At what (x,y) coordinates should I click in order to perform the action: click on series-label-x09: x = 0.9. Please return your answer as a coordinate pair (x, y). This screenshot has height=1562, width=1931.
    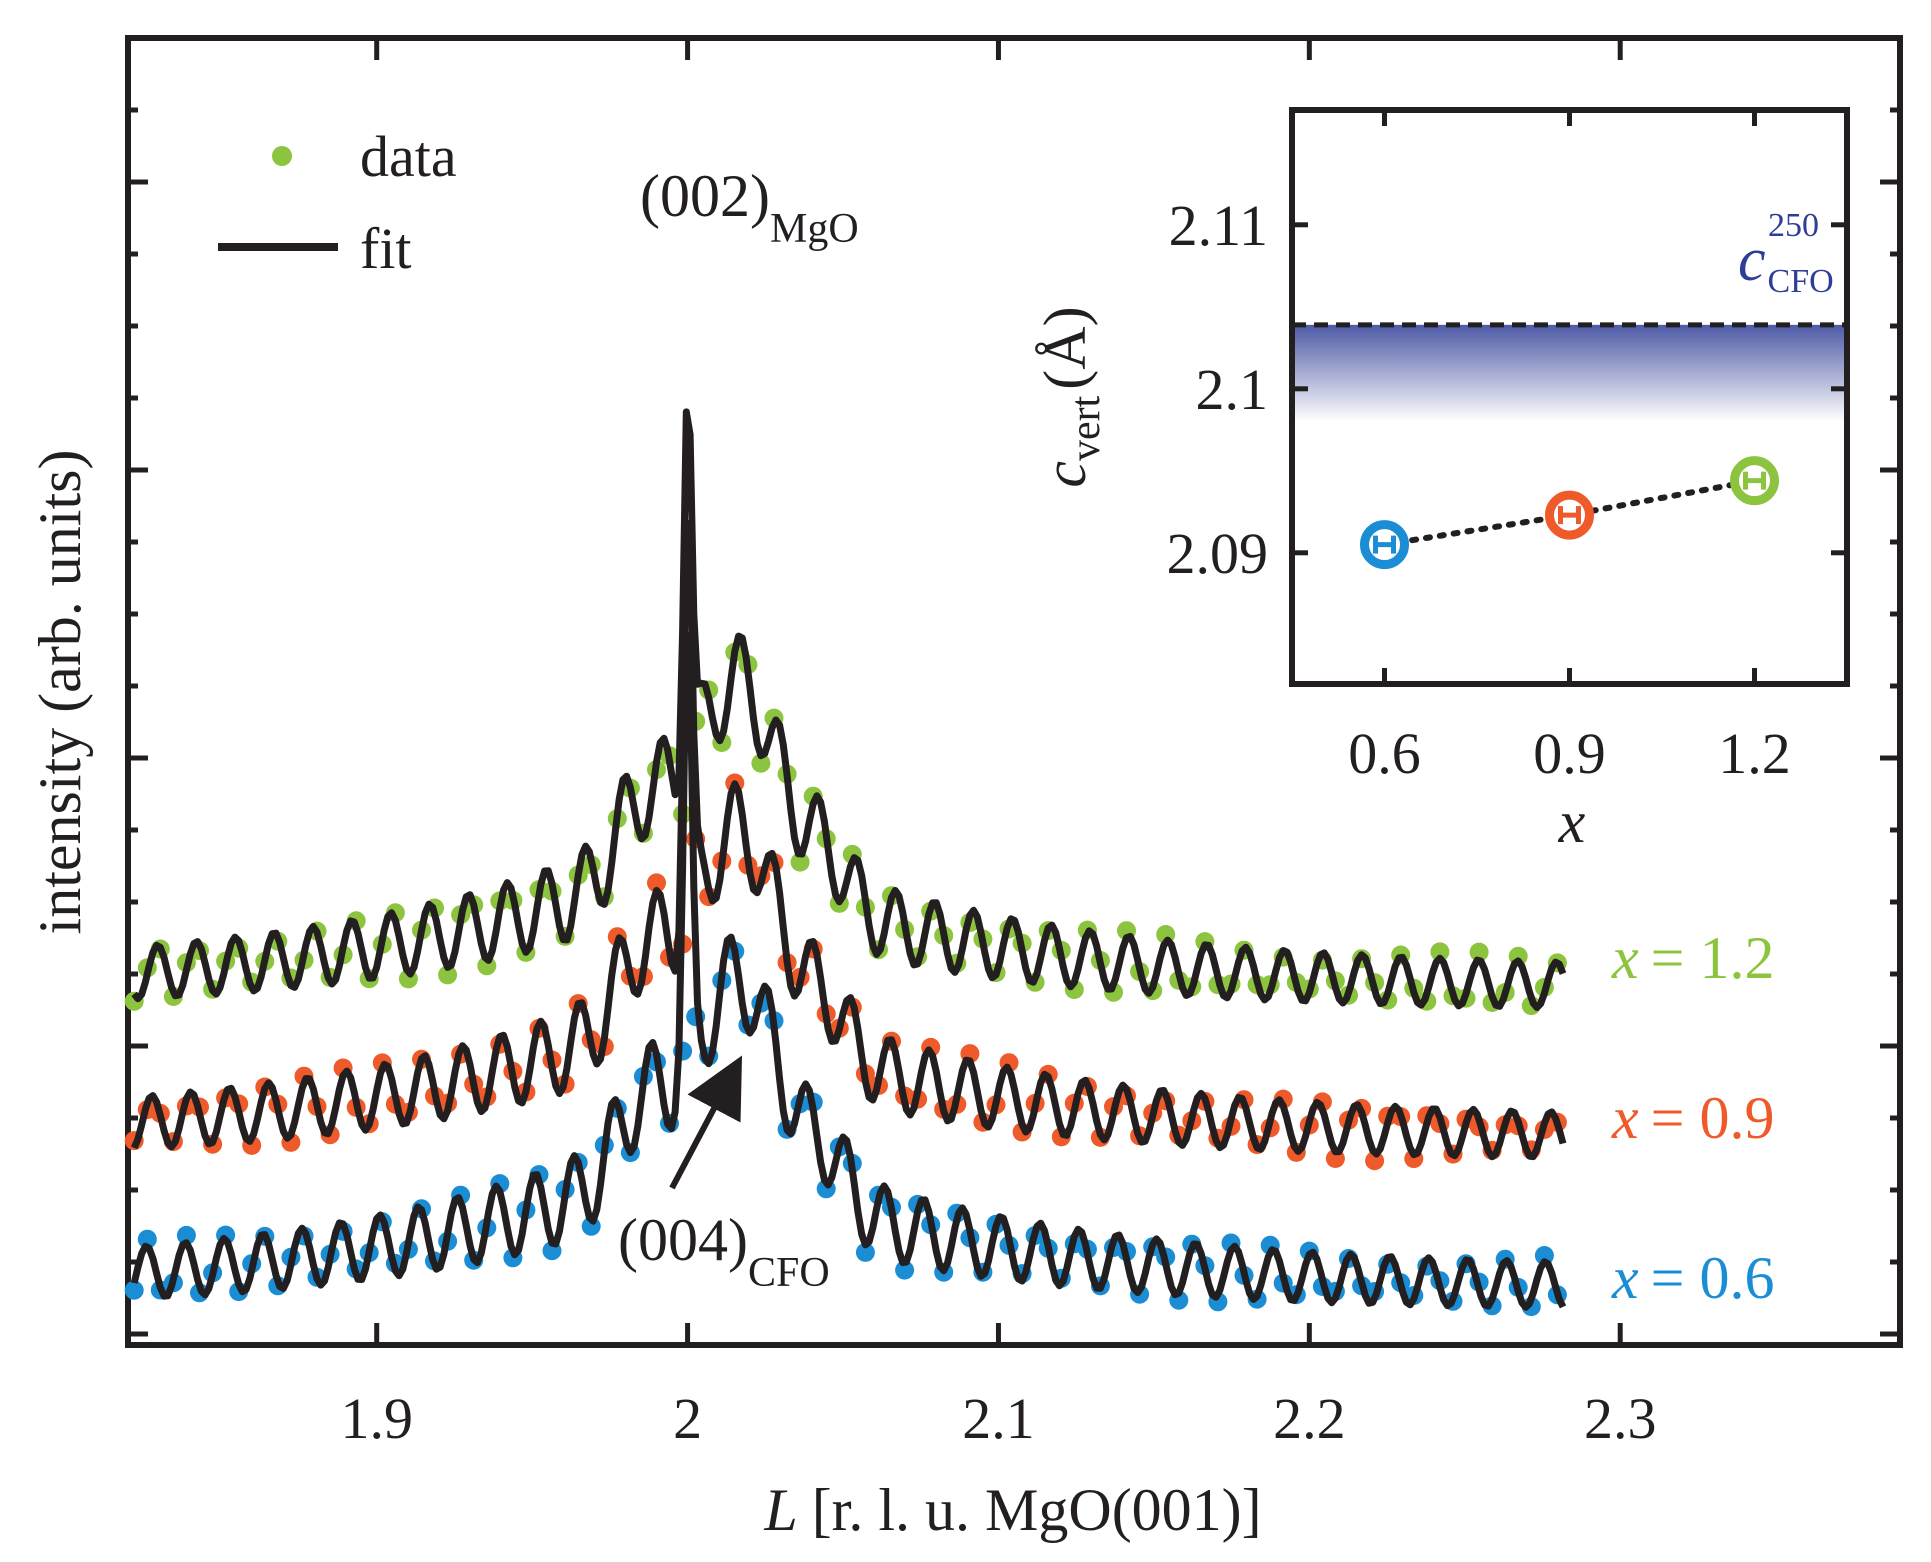
    Looking at the image, I should click on (1692, 1118).